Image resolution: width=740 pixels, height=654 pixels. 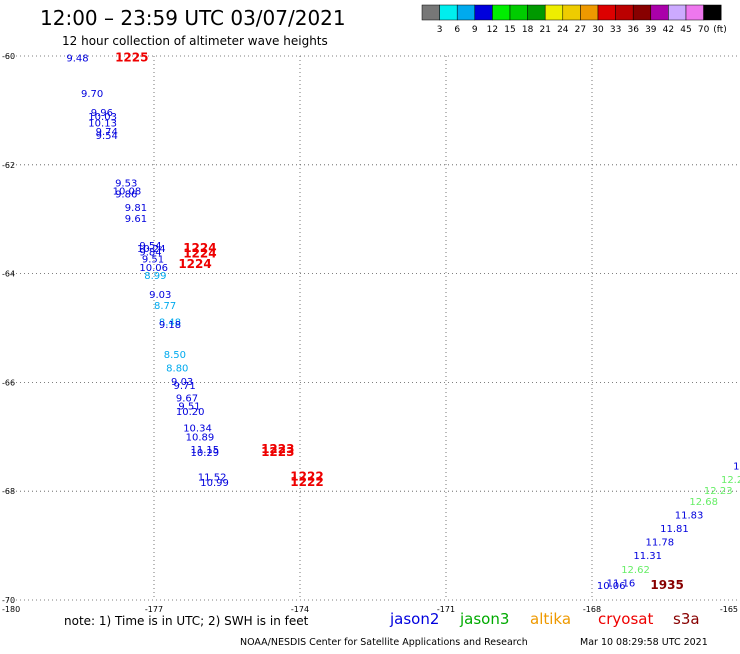 I want to click on wave-height-label: 9.51, so click(x=189, y=407).